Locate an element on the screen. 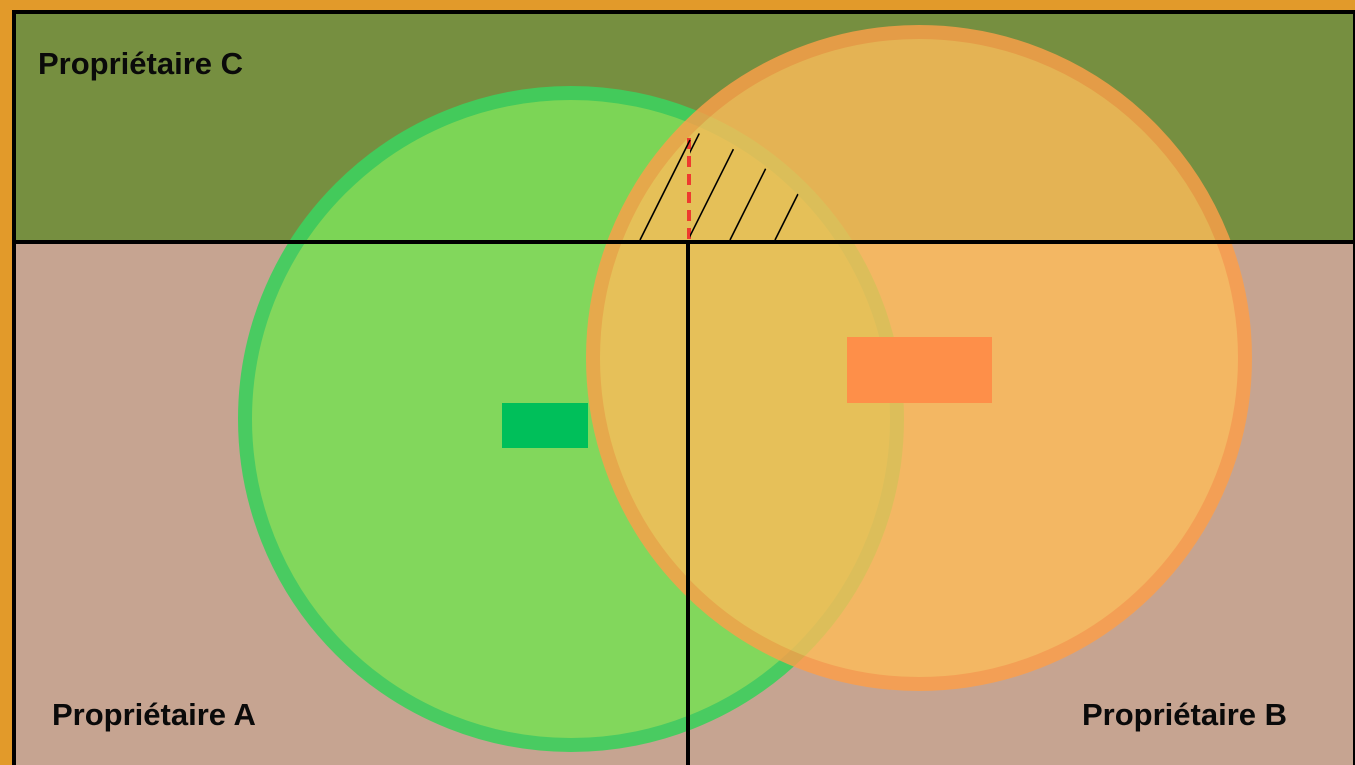 This screenshot has height=765, width=1355. label-owner-b: Propriétaire B is located at coordinates (1184, 714).